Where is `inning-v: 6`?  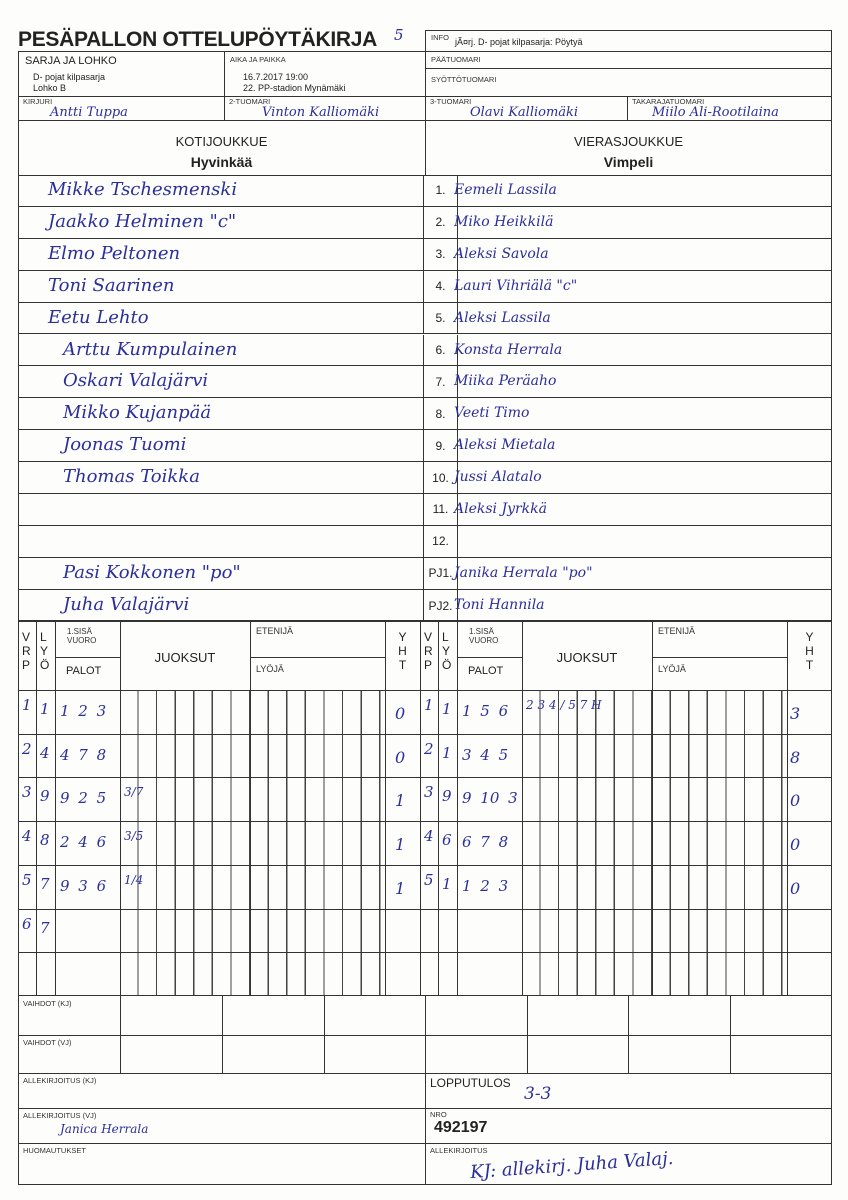
inning-v: 6 is located at coordinates (27, 923).